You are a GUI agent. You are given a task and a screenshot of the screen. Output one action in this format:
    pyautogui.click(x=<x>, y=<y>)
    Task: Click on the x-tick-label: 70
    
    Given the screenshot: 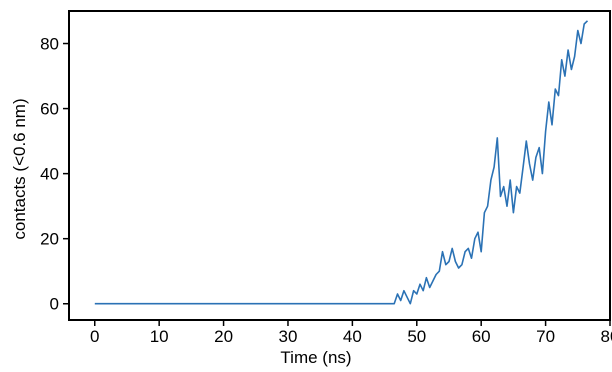 What is the action you would take?
    pyautogui.click(x=545, y=336)
    